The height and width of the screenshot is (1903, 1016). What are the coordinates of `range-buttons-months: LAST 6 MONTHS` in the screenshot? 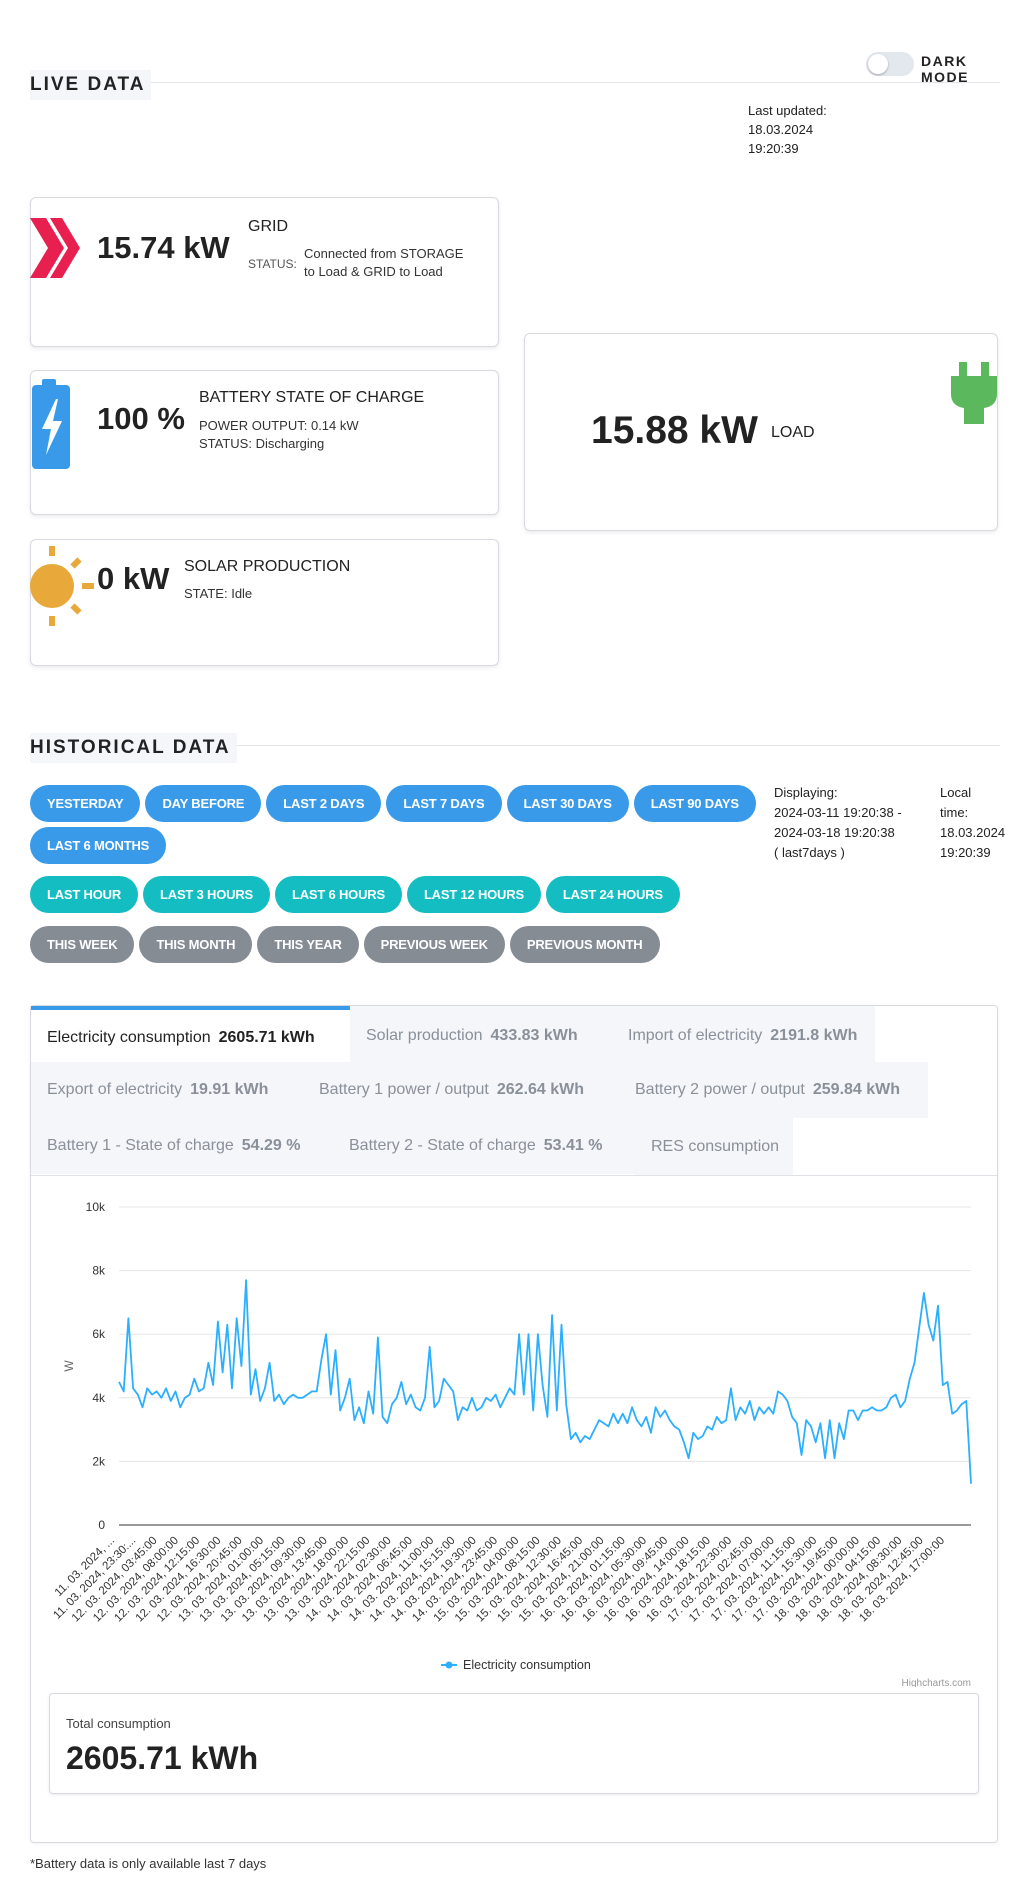 It's located at (98, 845).